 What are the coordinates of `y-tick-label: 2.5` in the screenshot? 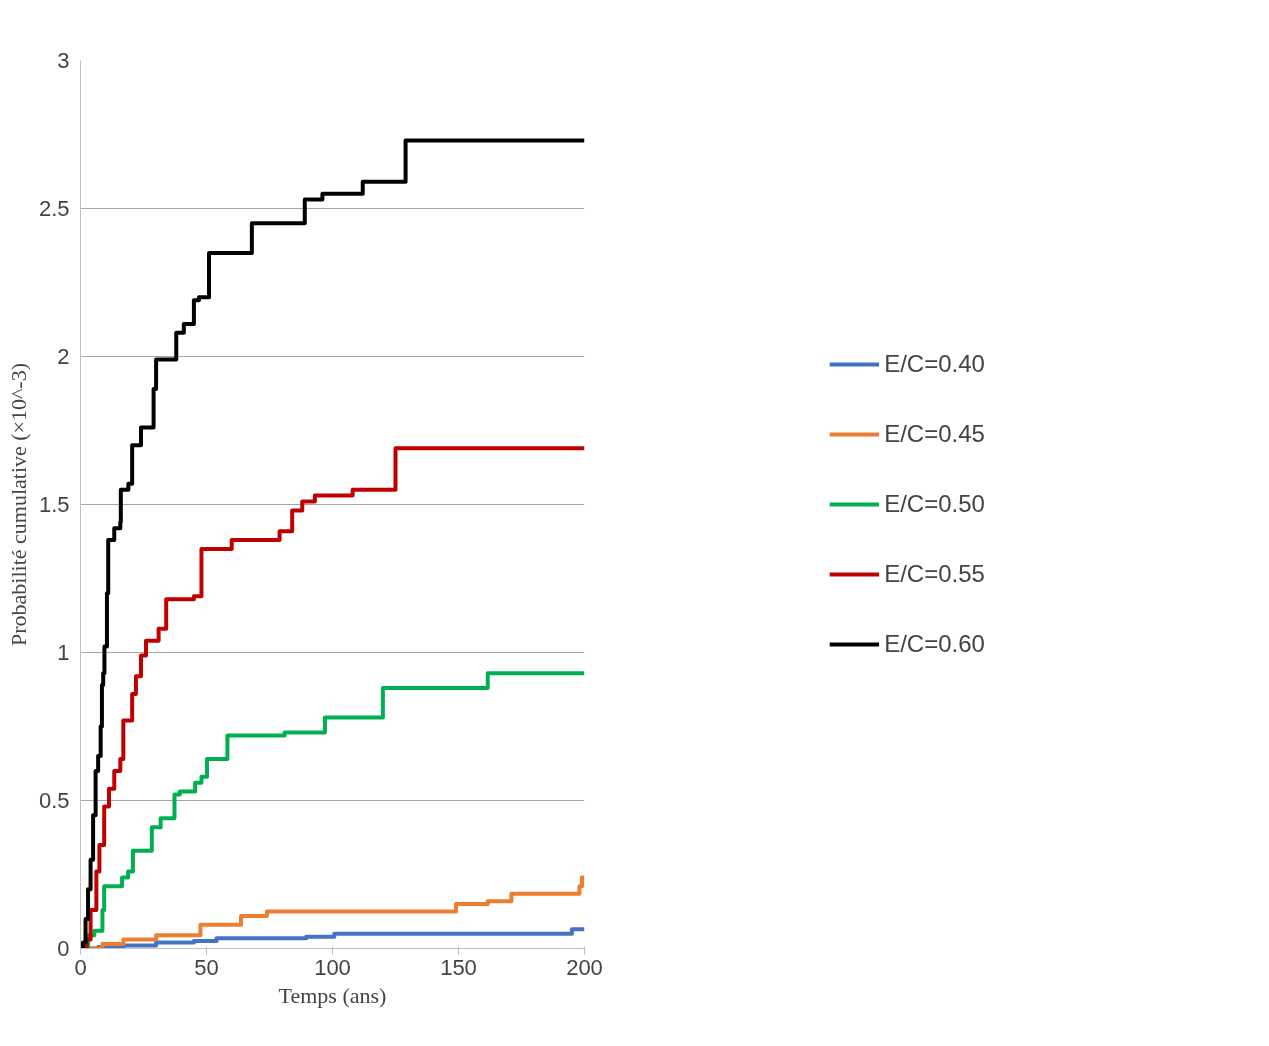 It's located at (54, 208).